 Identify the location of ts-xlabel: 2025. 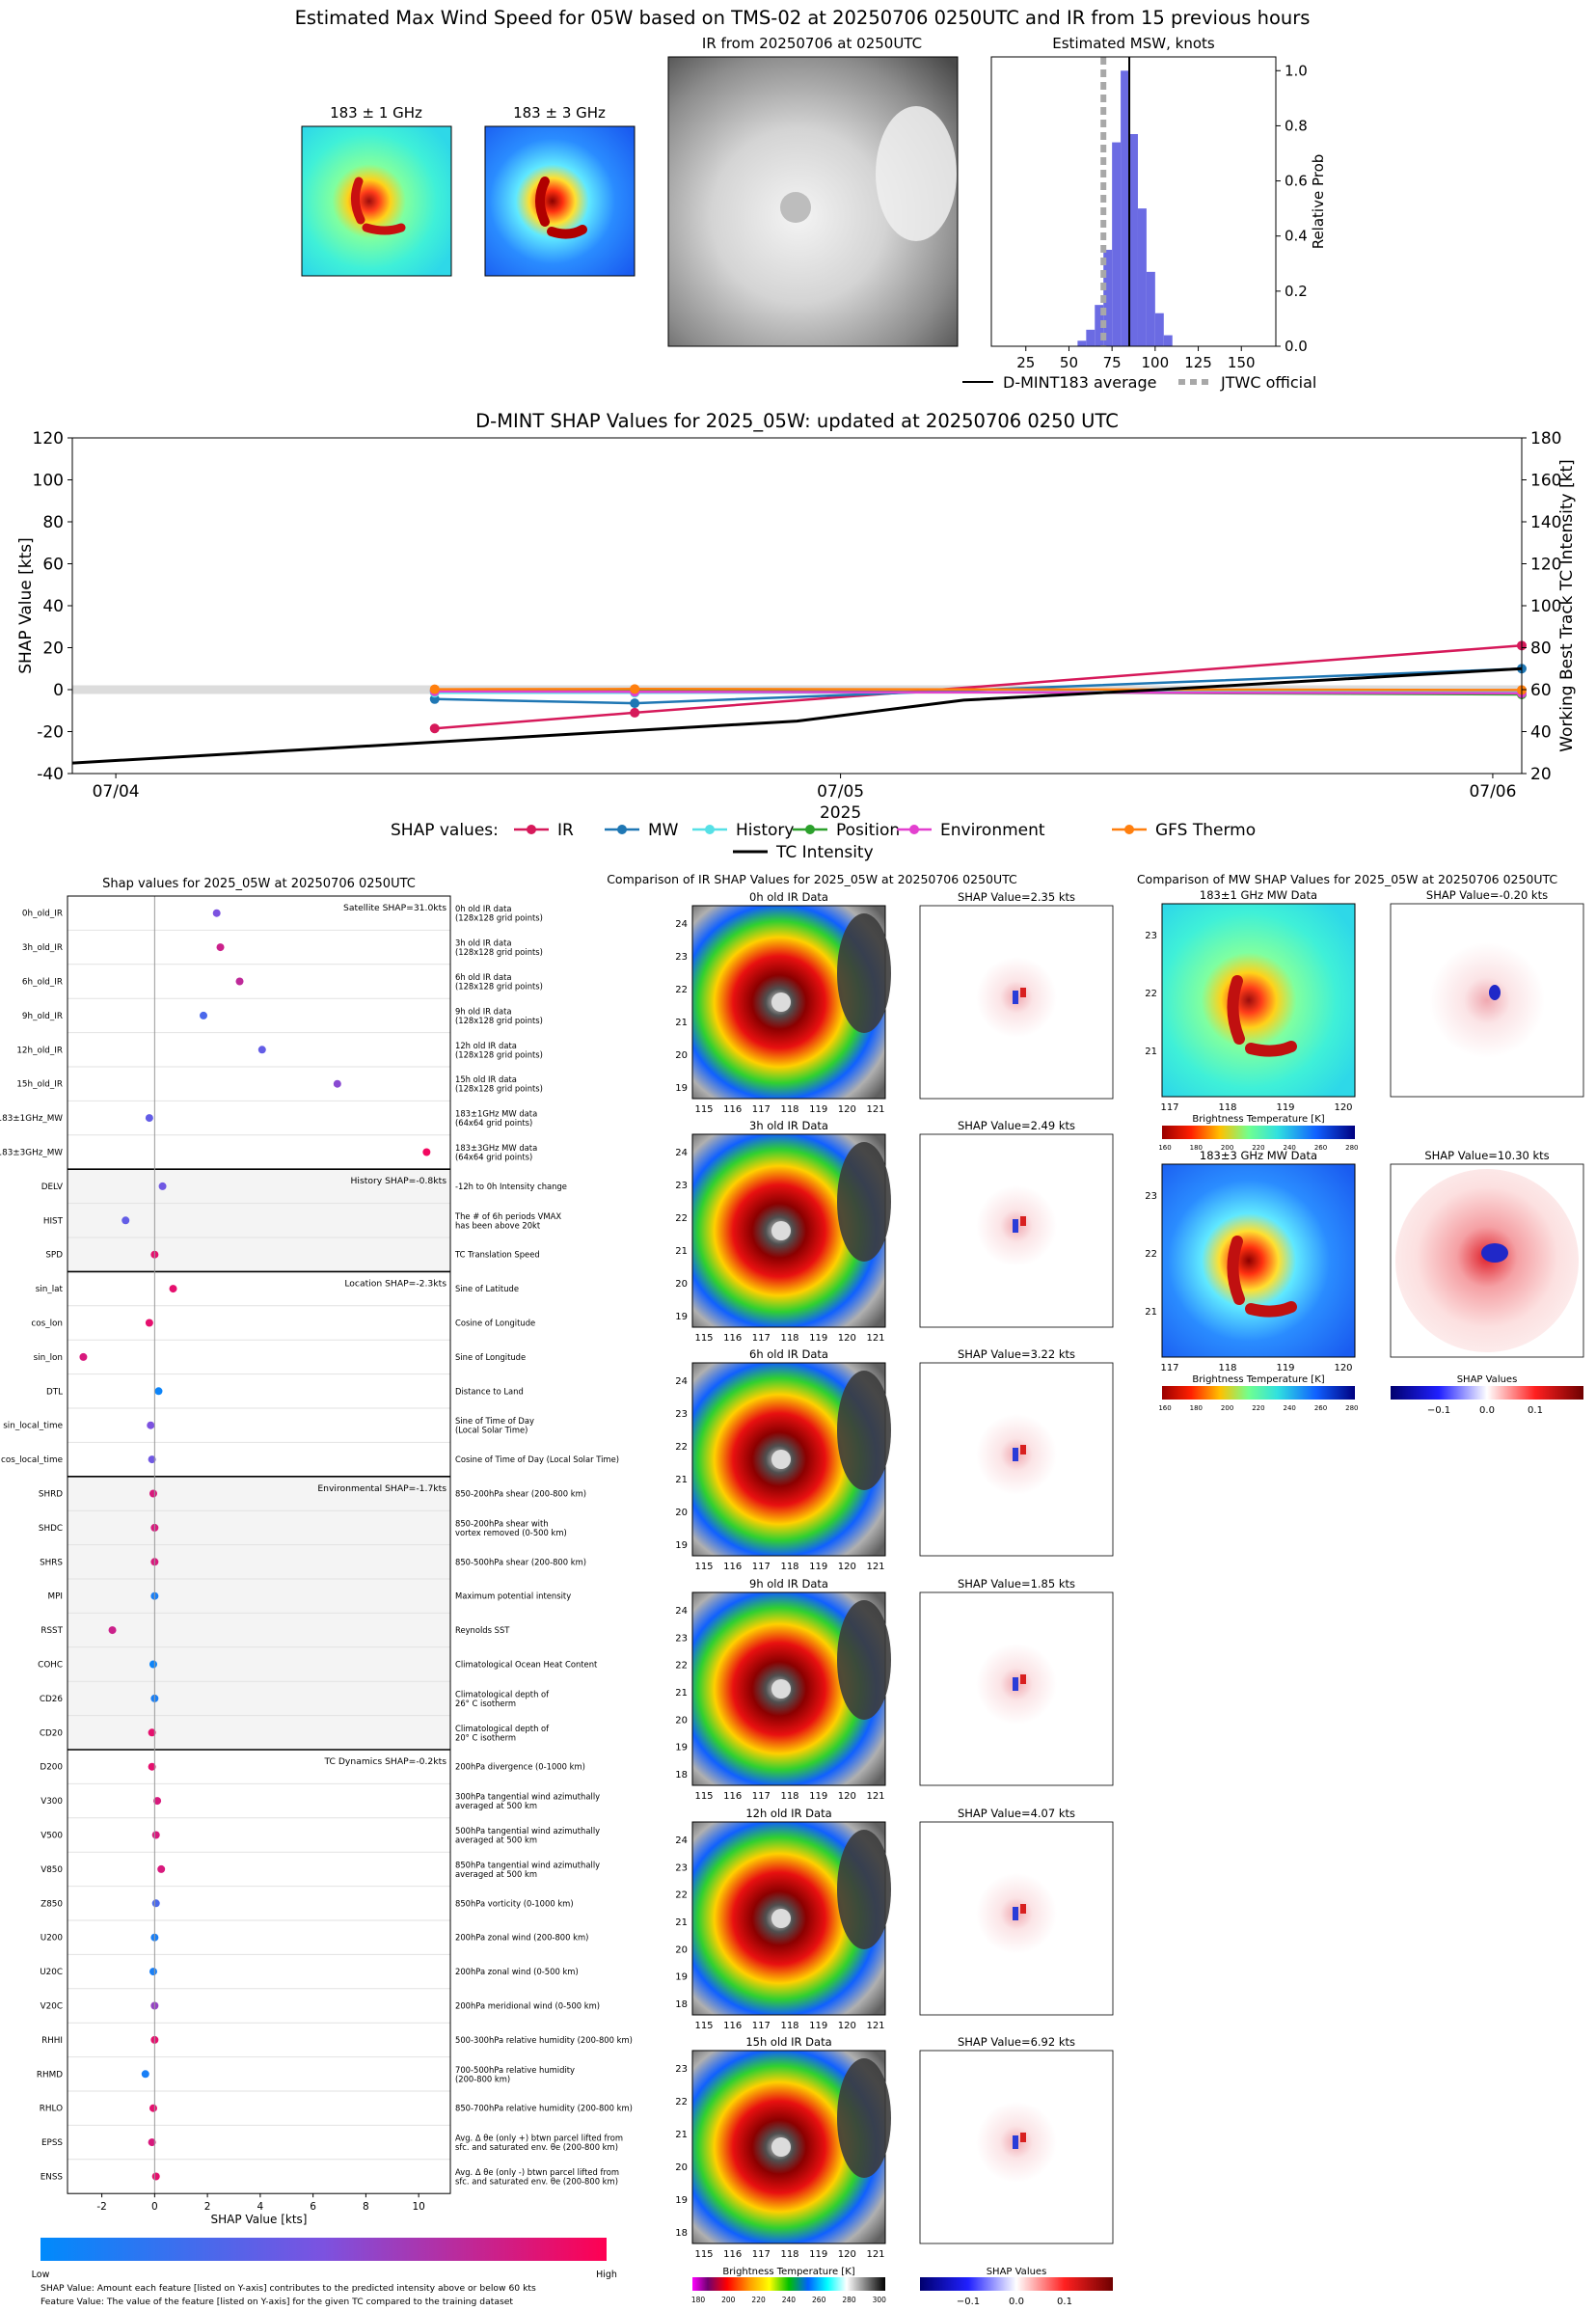
(841, 813).